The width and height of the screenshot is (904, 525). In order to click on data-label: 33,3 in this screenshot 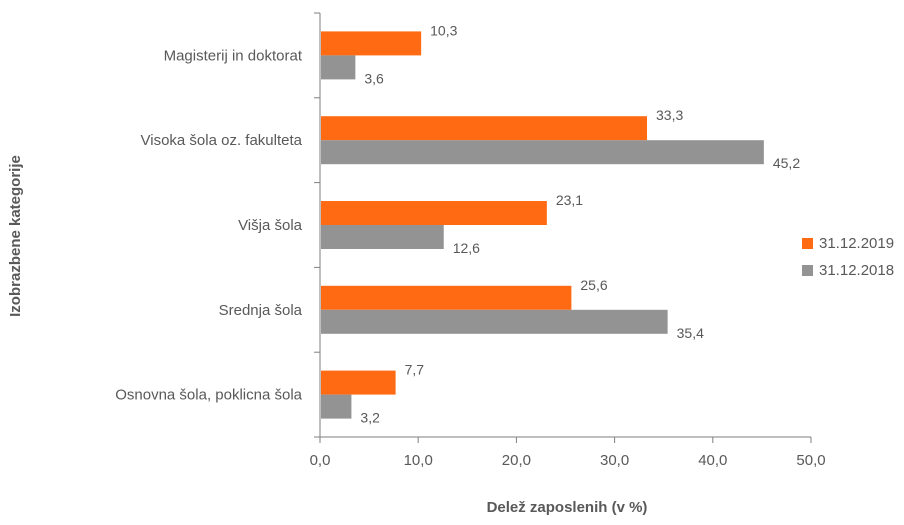, I will do `click(669, 115)`.